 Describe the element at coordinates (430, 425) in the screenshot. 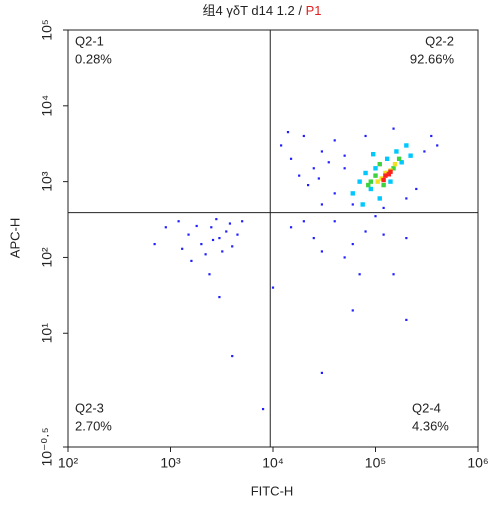

I see `quadrant-percent: 4.36%` at that location.